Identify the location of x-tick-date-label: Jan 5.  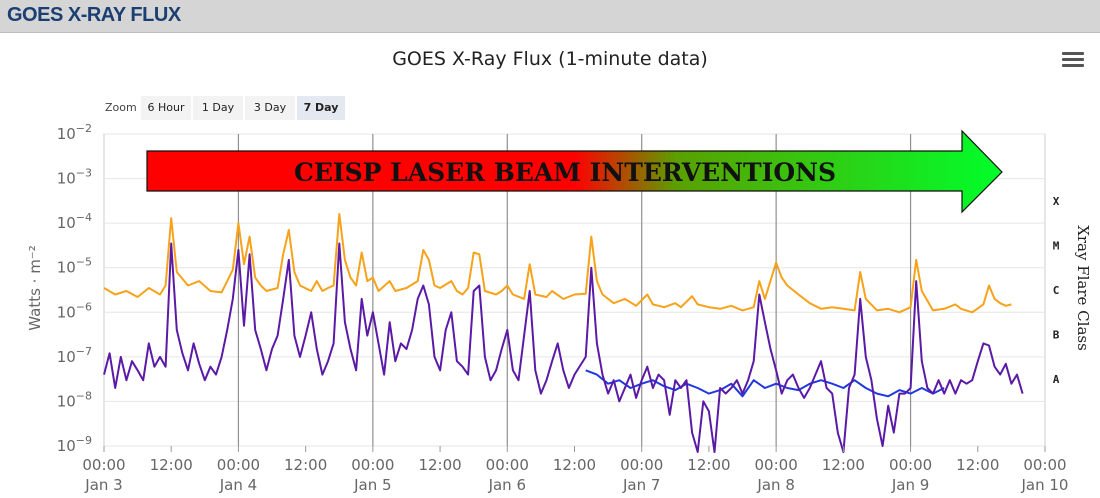
(372, 485).